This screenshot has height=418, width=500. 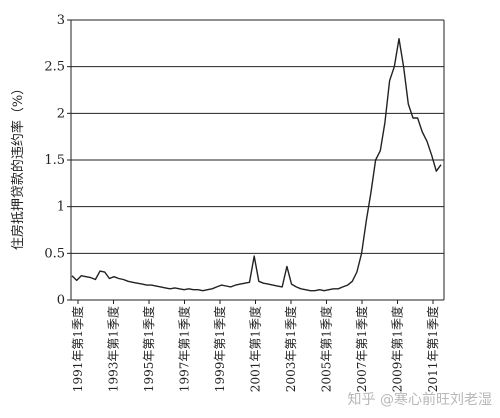 I want to click on x-tick-label: 1991年第1季度, so click(x=77, y=349).